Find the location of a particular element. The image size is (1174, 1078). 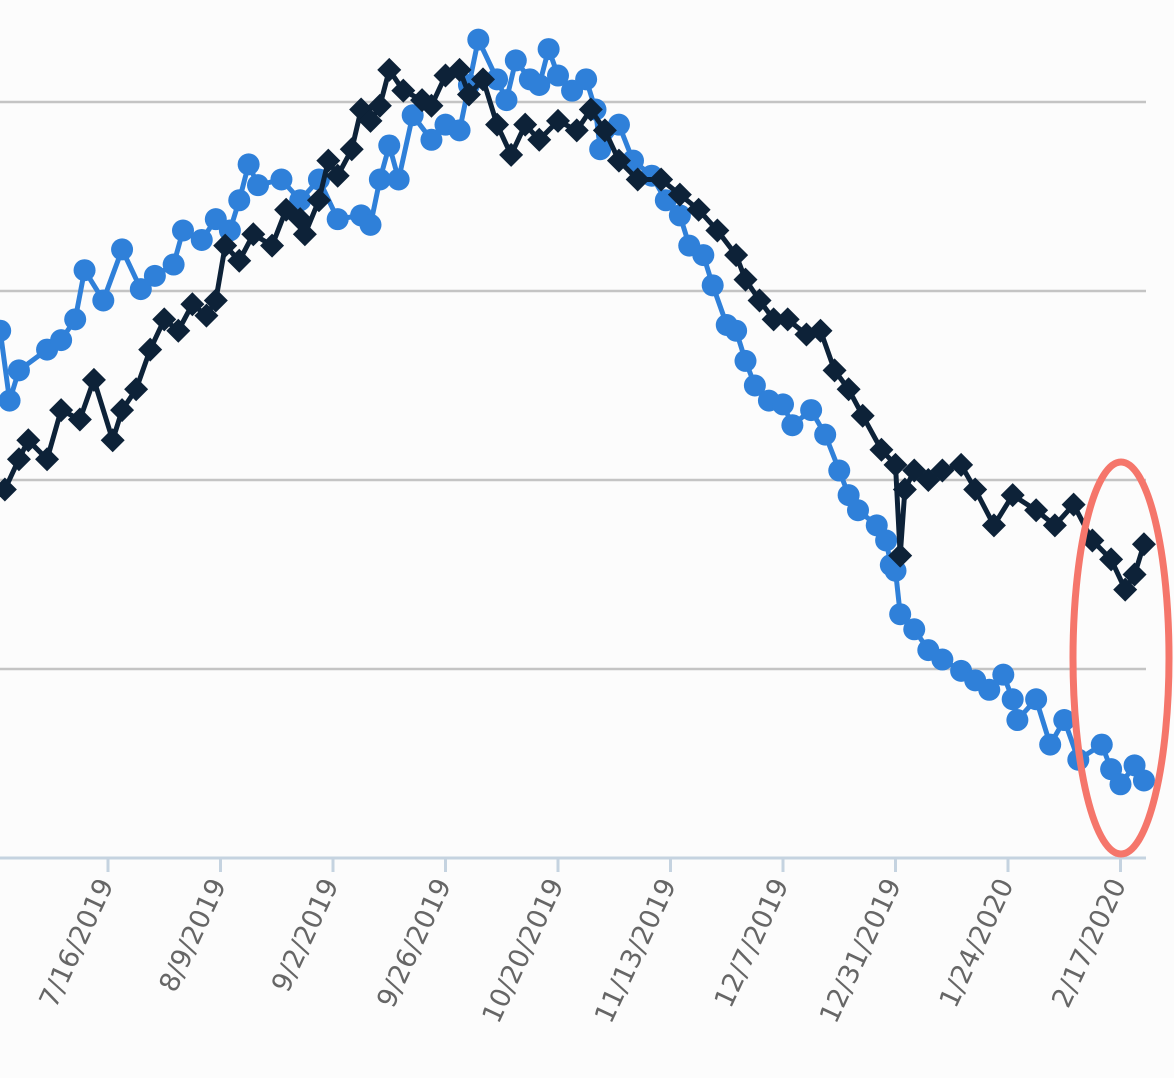

x-tick-label: 12/7/2019 is located at coordinates (752, 943).